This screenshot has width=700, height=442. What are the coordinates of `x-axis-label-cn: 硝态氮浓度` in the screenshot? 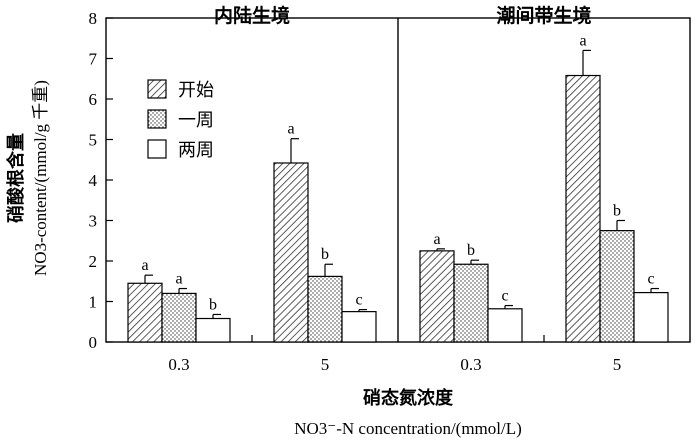 It's located at (408, 397).